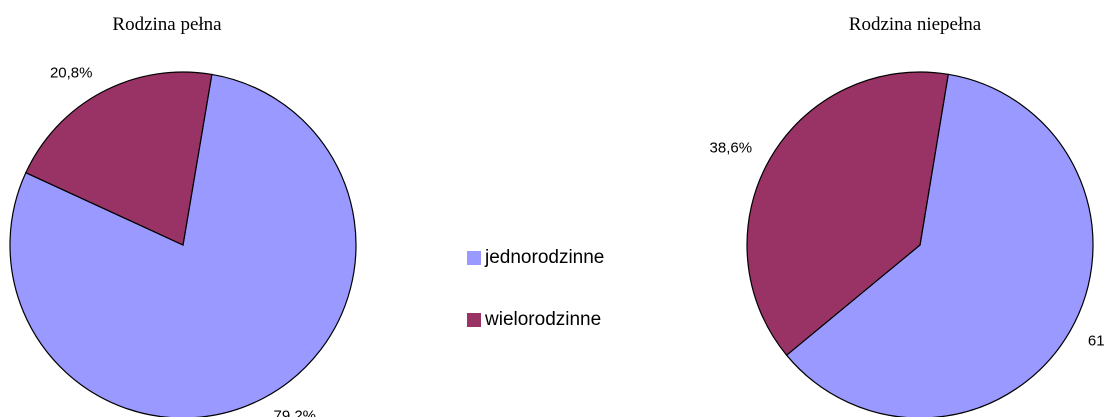 The width and height of the screenshot is (1106, 417). What do you see at coordinates (915, 24) in the screenshot?
I see `chart-title: Rodzina niepełna` at bounding box center [915, 24].